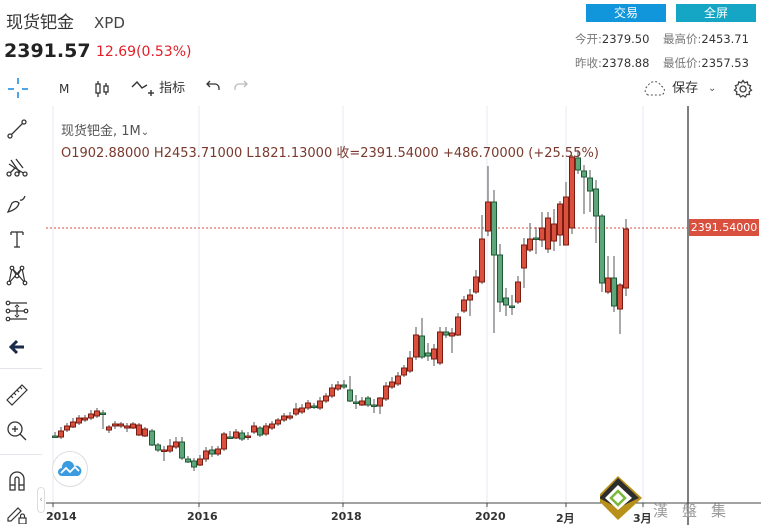 This screenshot has width=761, height=525. I want to click on interval-button: M, so click(64, 89).